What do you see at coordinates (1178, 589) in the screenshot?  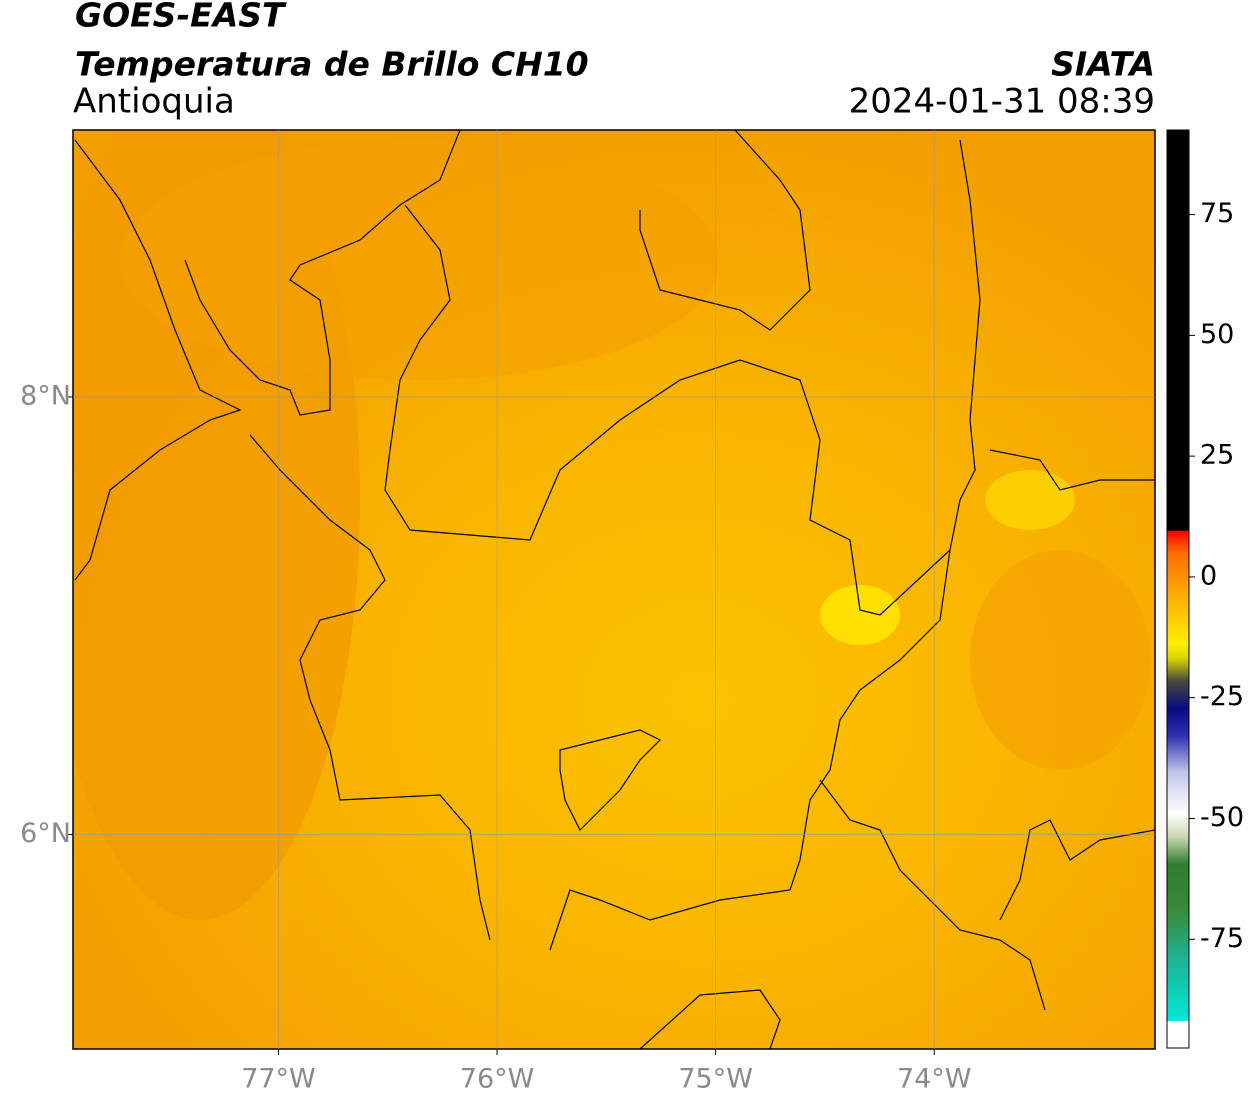 I see `colorbar` at bounding box center [1178, 589].